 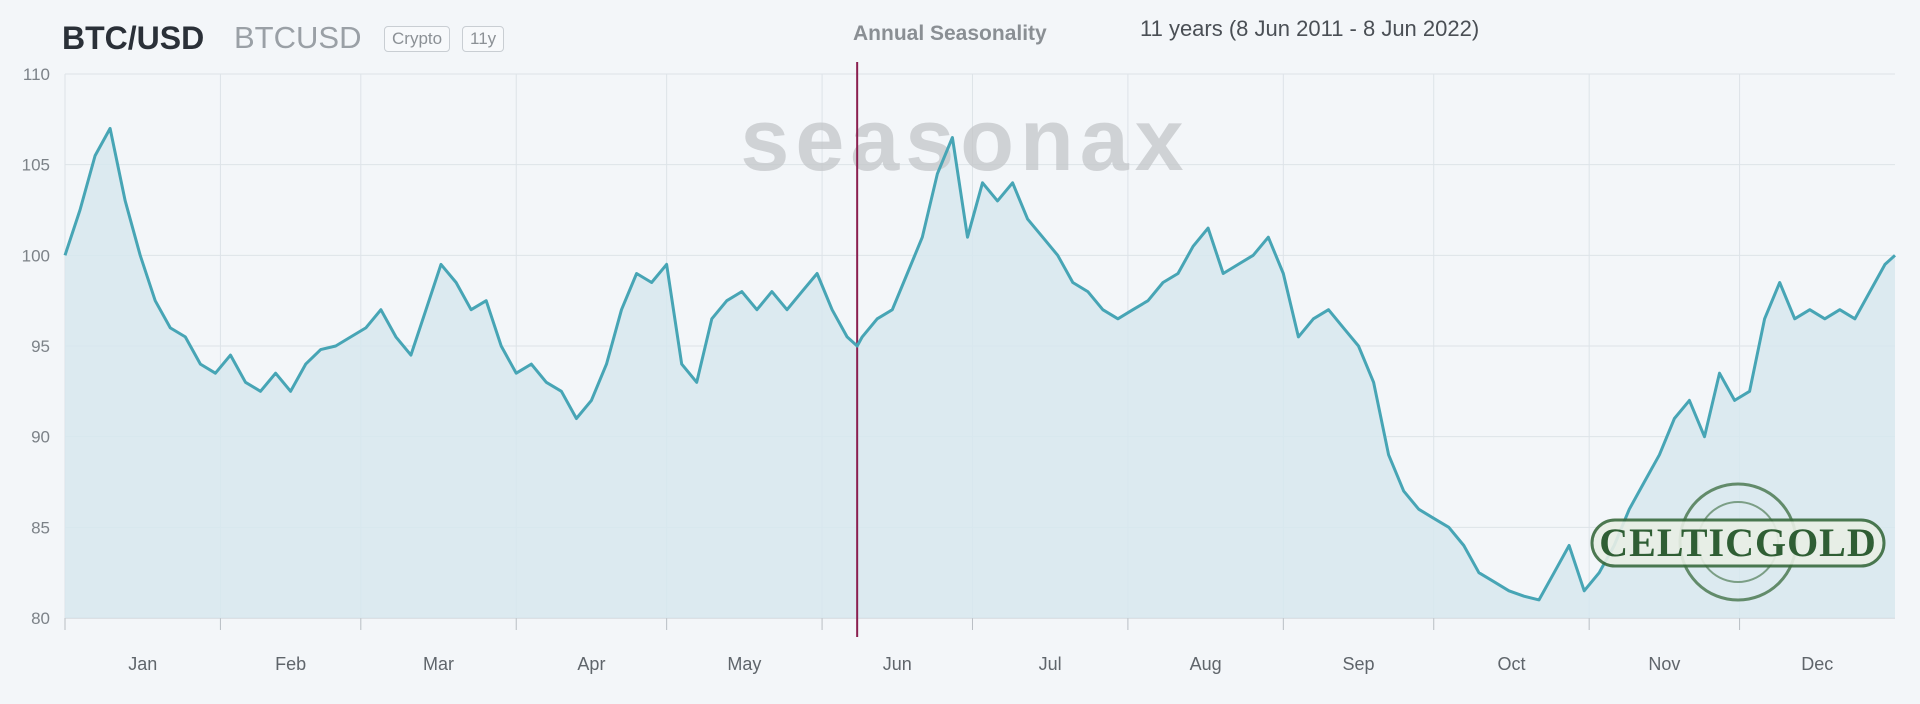 What do you see at coordinates (1206, 664) in the screenshot?
I see `x-tick-label: Aug` at bounding box center [1206, 664].